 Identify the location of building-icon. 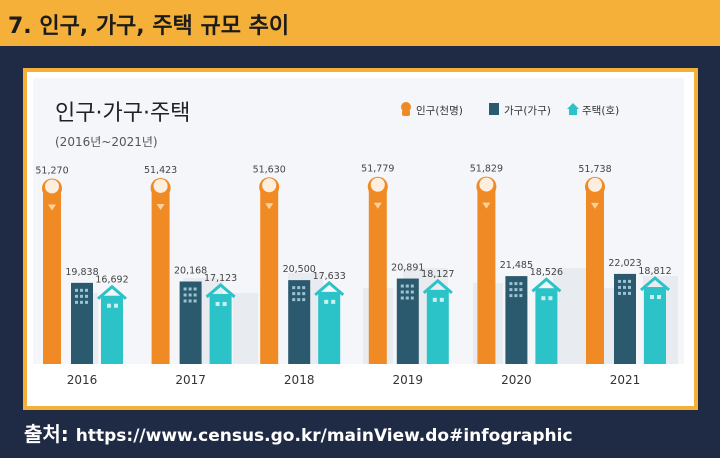
(494, 109).